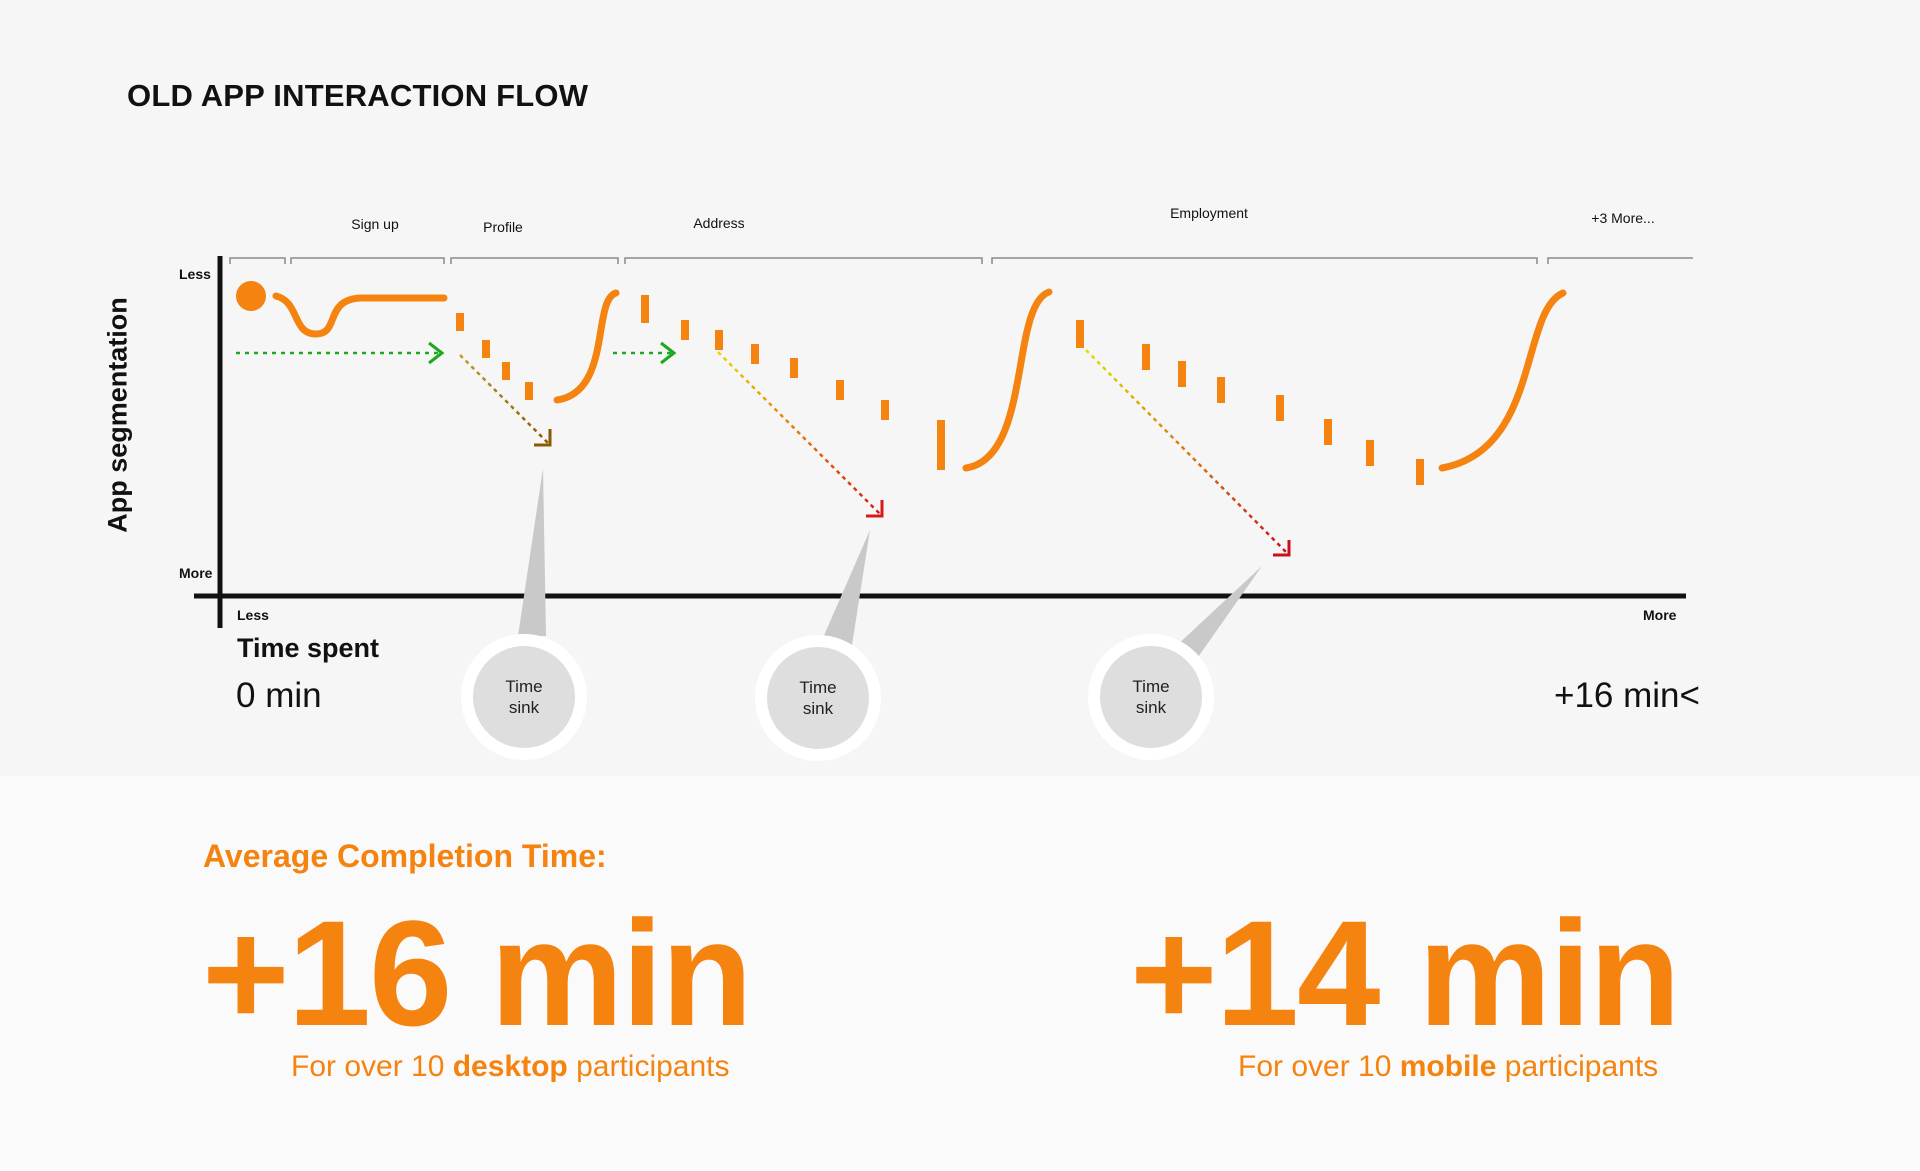 The image size is (1920, 1171). What do you see at coordinates (477, 973) in the screenshot?
I see `desktop-time-value: +16 min` at bounding box center [477, 973].